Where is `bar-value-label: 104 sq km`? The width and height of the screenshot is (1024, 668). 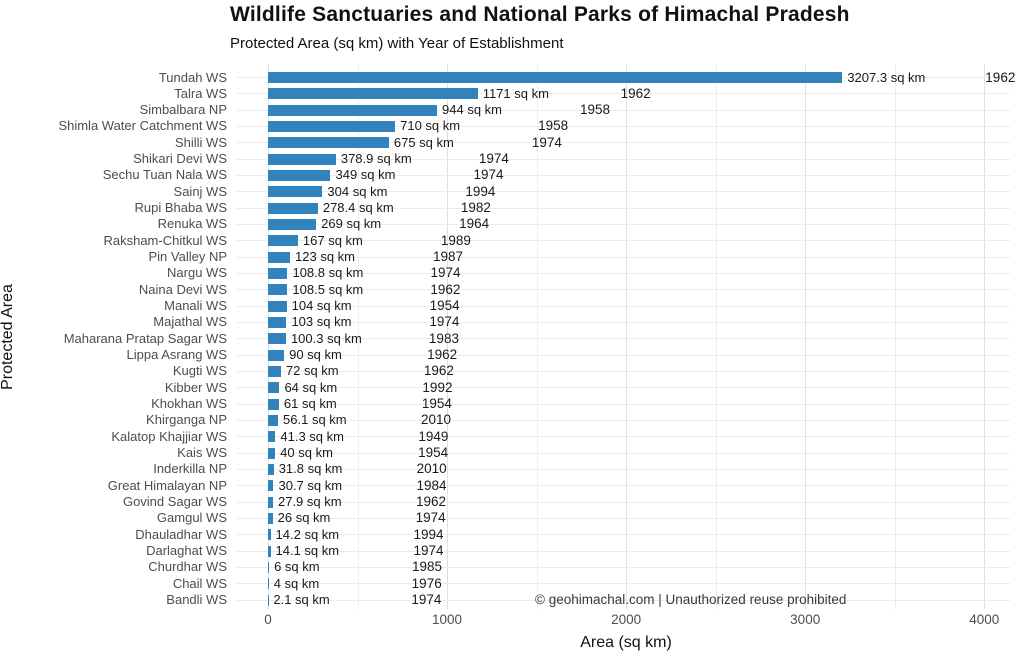
bar-value-label: 104 sq km is located at coordinates (321, 306).